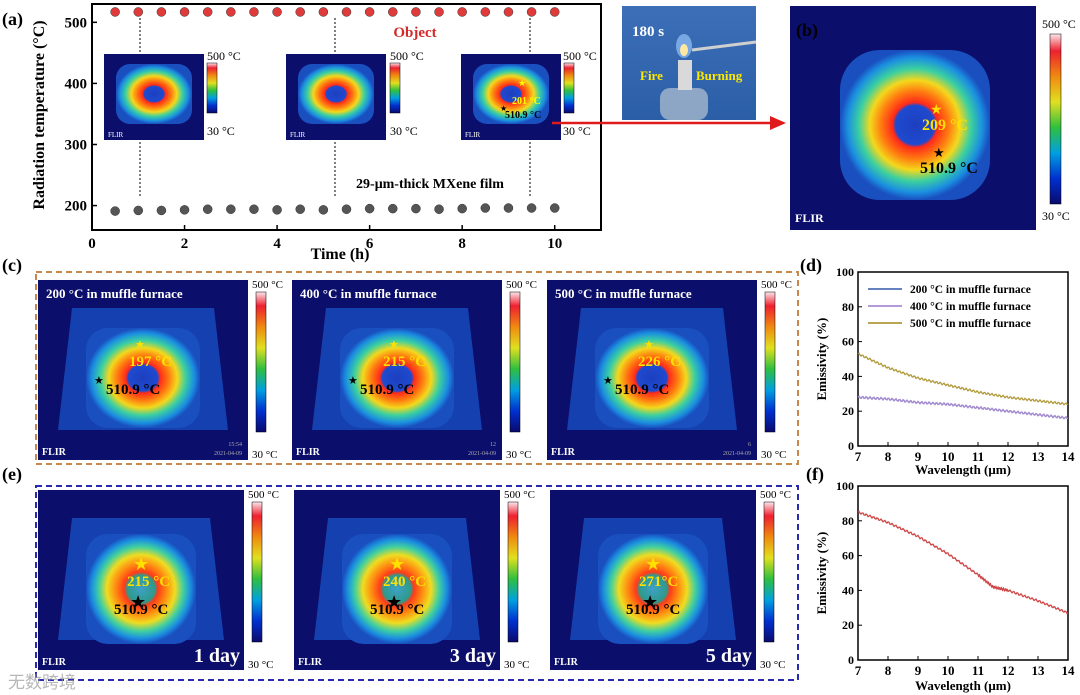  I want to click on y-tick-label: 20, so click(848, 625).